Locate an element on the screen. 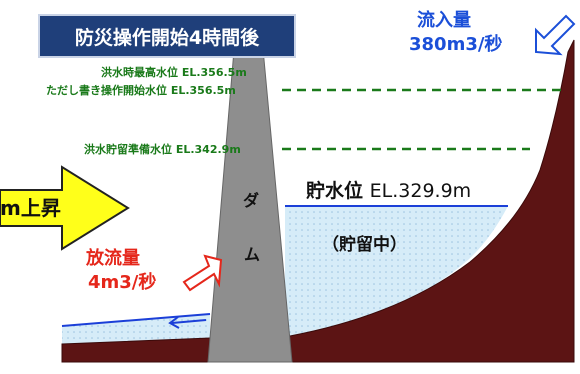 The image size is (580, 374). outflow-label: 放流量 is located at coordinates (113, 258).